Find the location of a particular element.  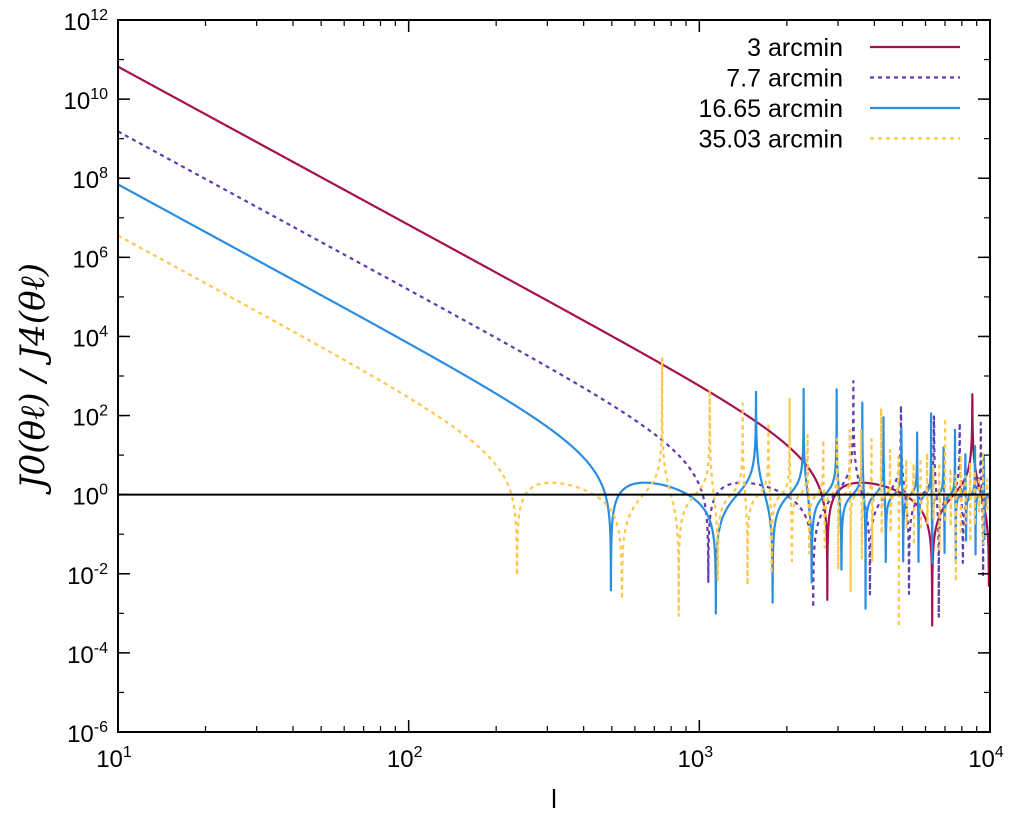

y-tick-label: 10⁻⁴ is located at coordinates (87, 654).